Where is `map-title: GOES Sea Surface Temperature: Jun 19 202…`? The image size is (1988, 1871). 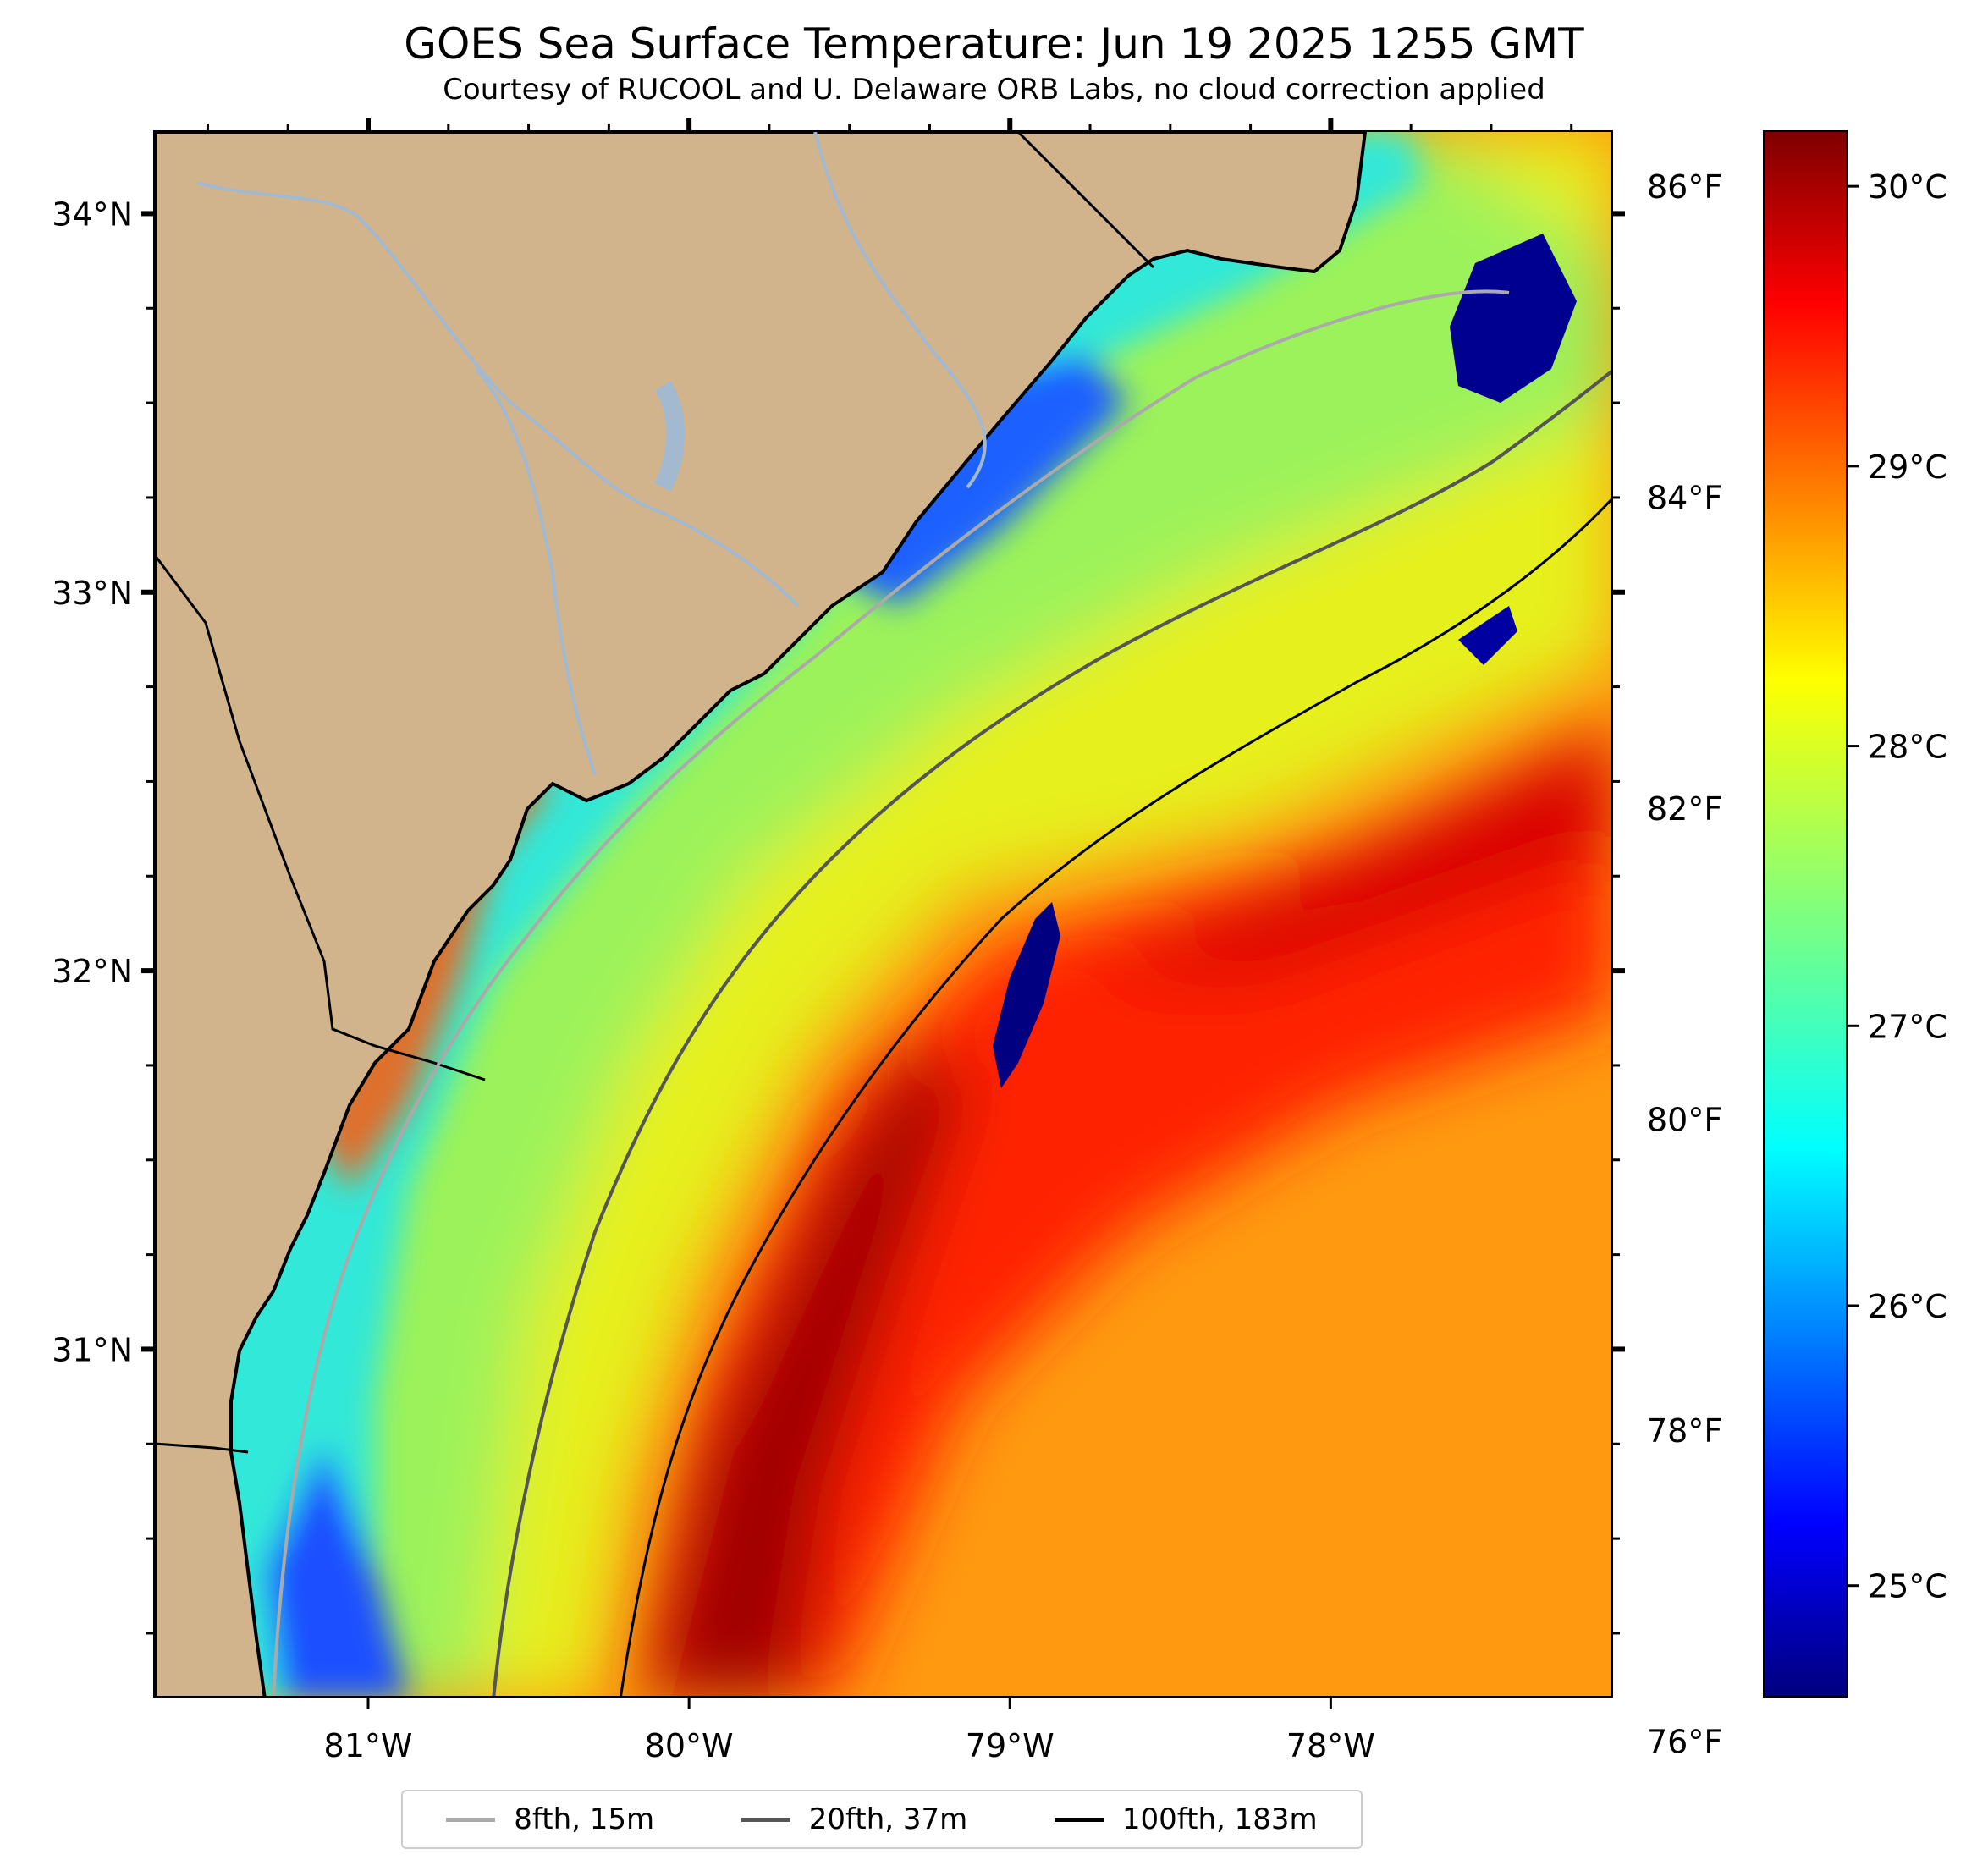
map-title: GOES Sea Surface Temperature: Jun 19 202… is located at coordinates (994, 44).